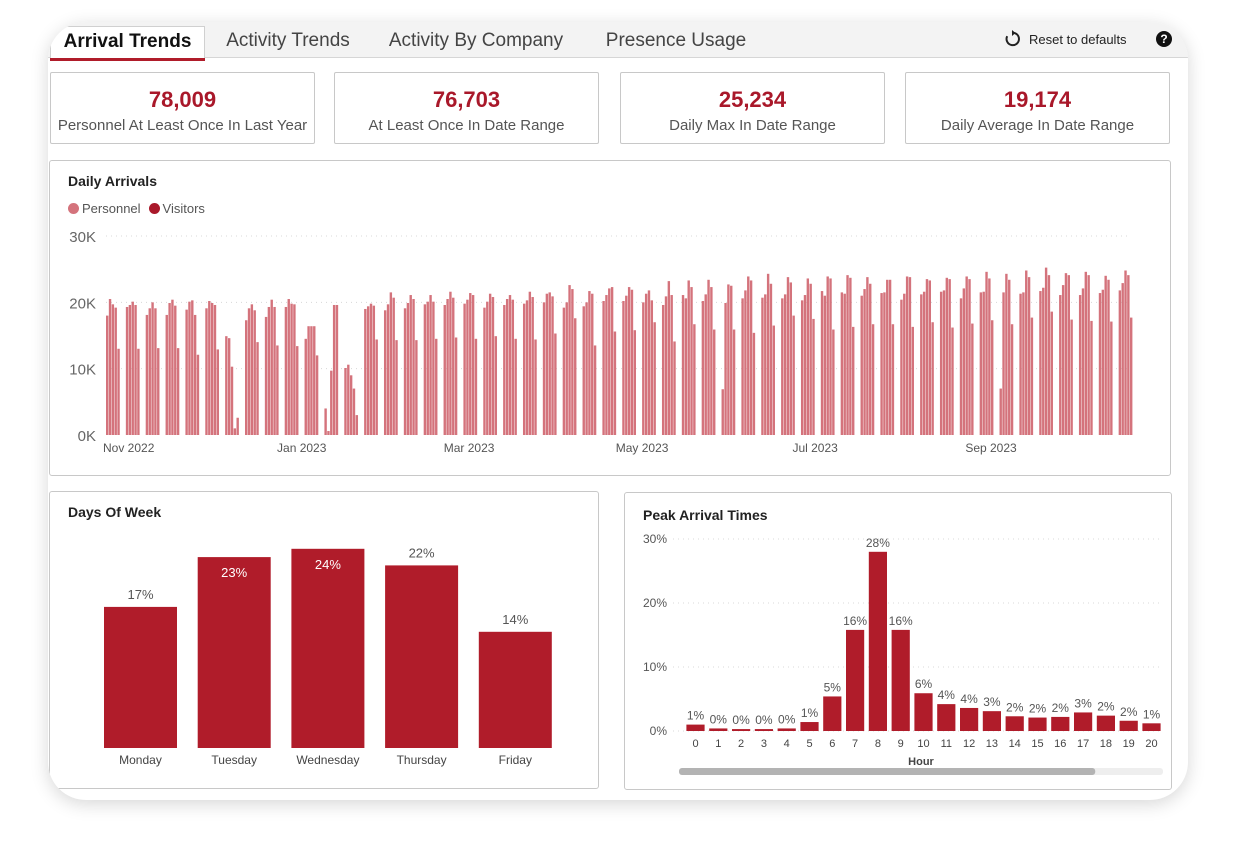 The image size is (1237, 841). What do you see at coordinates (127, 43) in the screenshot?
I see `tab-arrival-trends: Arrival Trends` at bounding box center [127, 43].